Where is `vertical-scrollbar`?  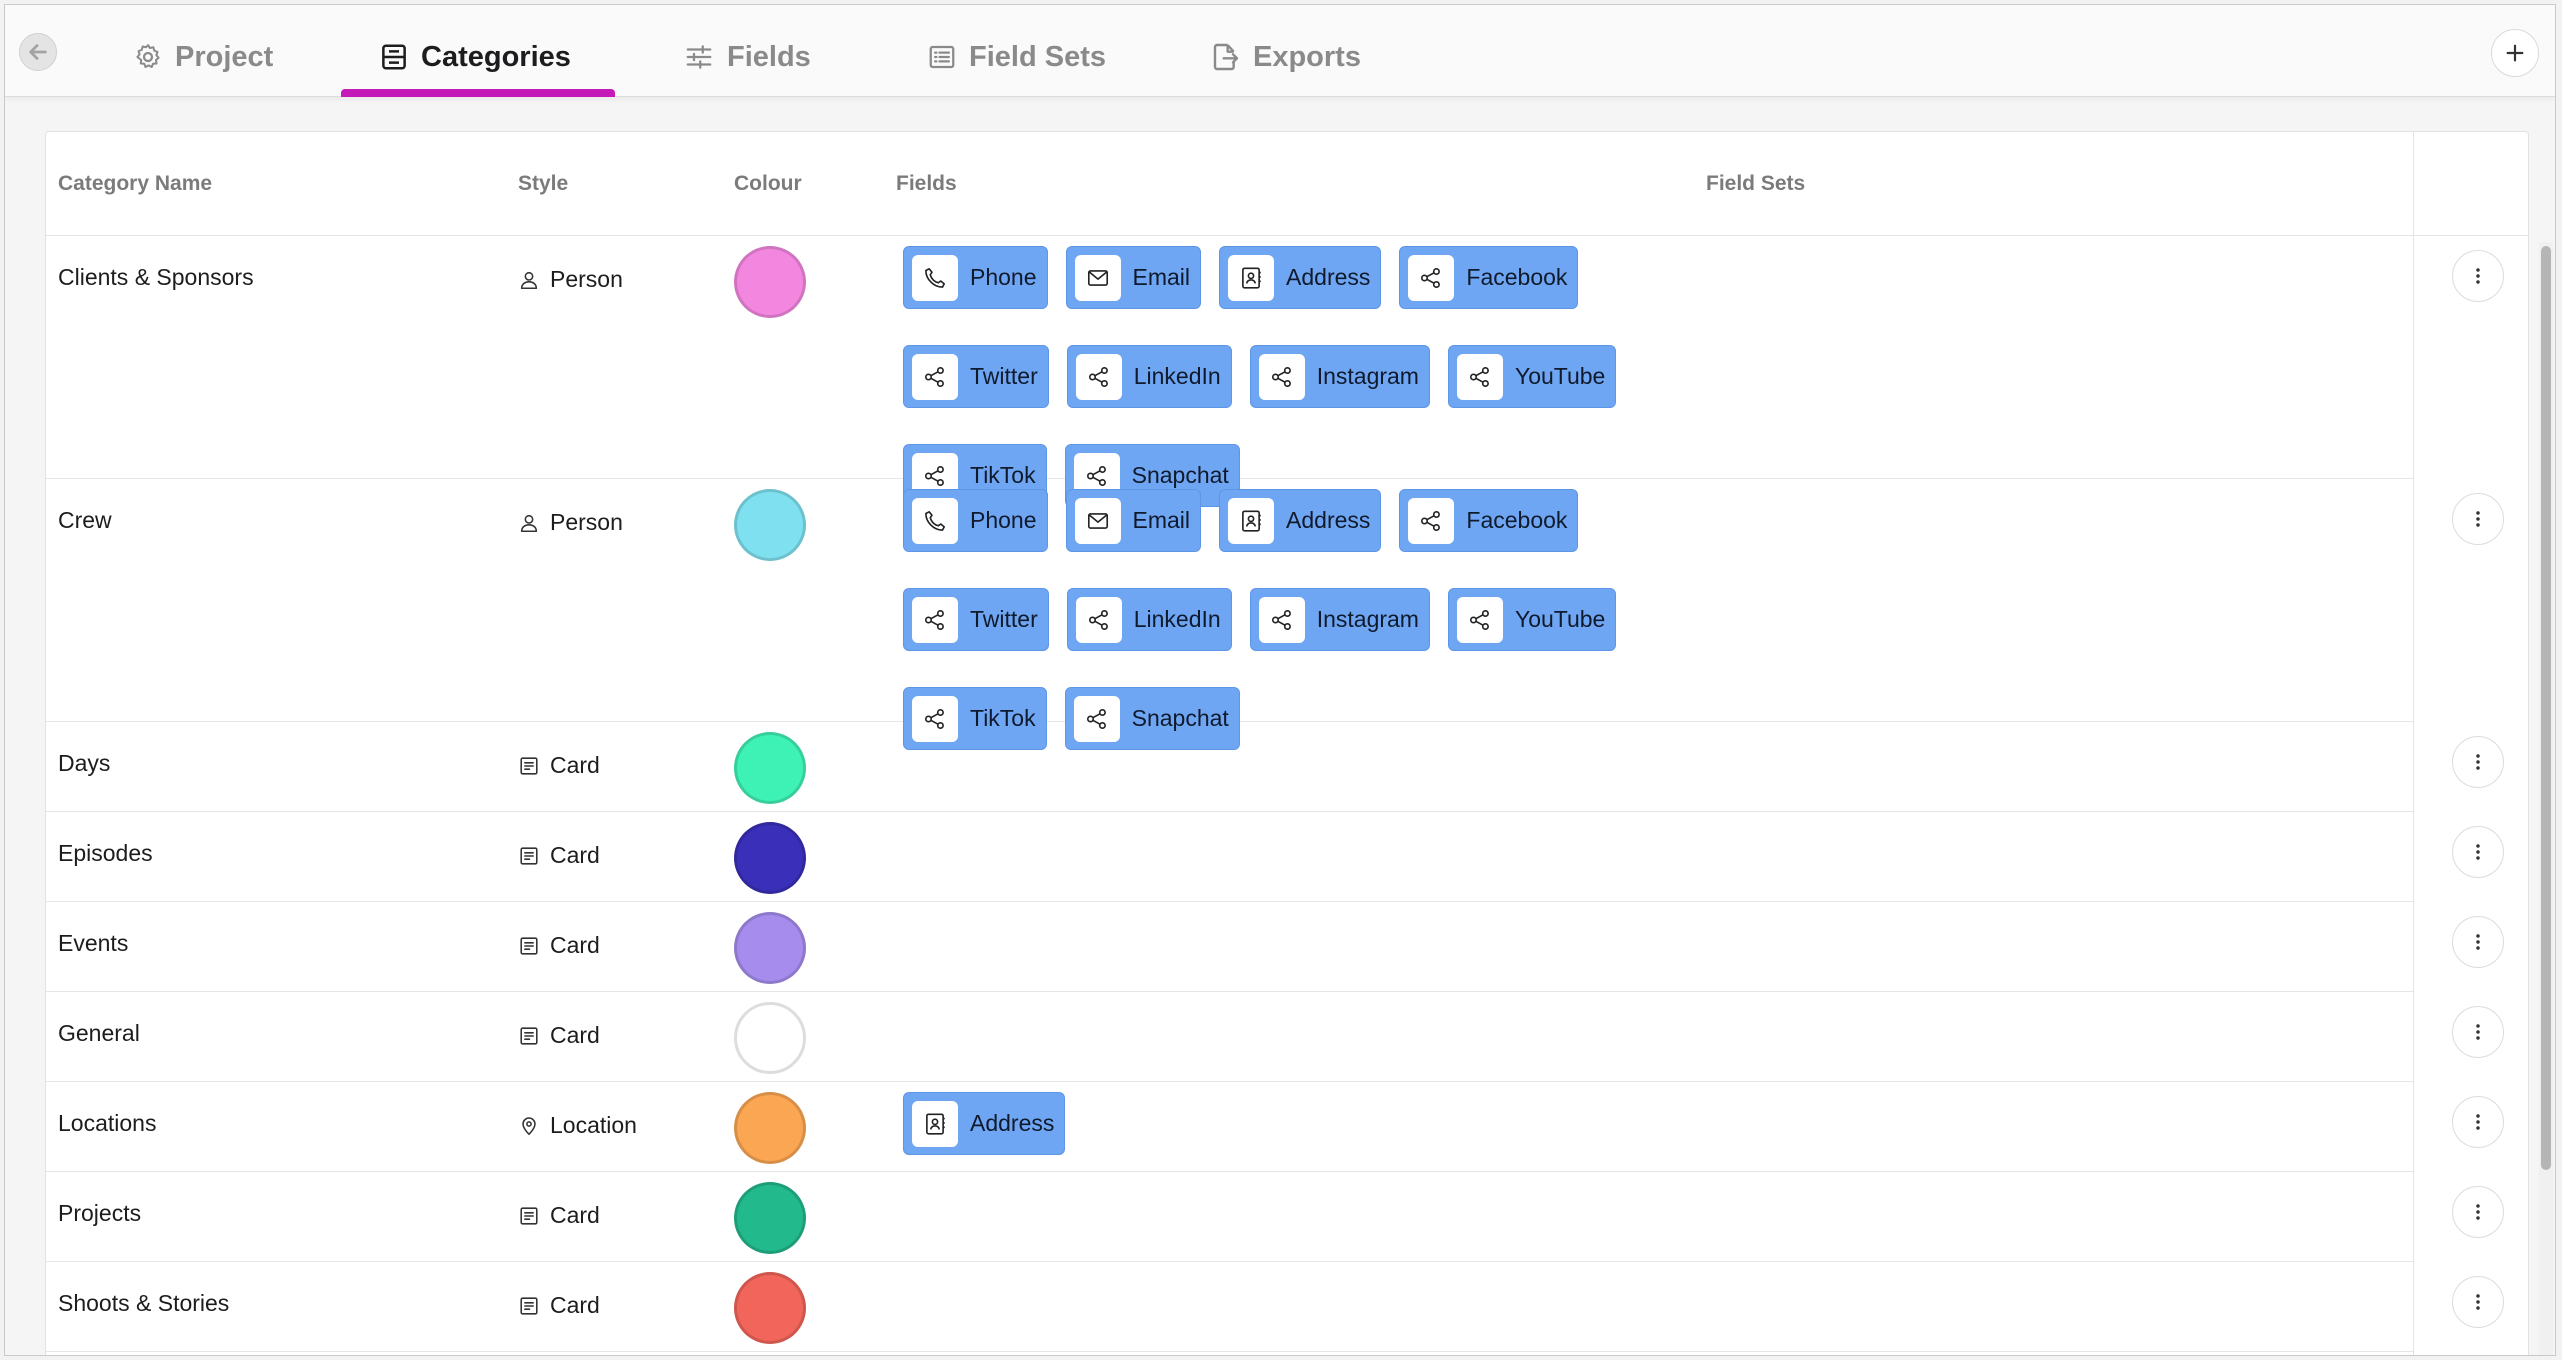
vertical-scrollbar is located at coordinates (2546, 798).